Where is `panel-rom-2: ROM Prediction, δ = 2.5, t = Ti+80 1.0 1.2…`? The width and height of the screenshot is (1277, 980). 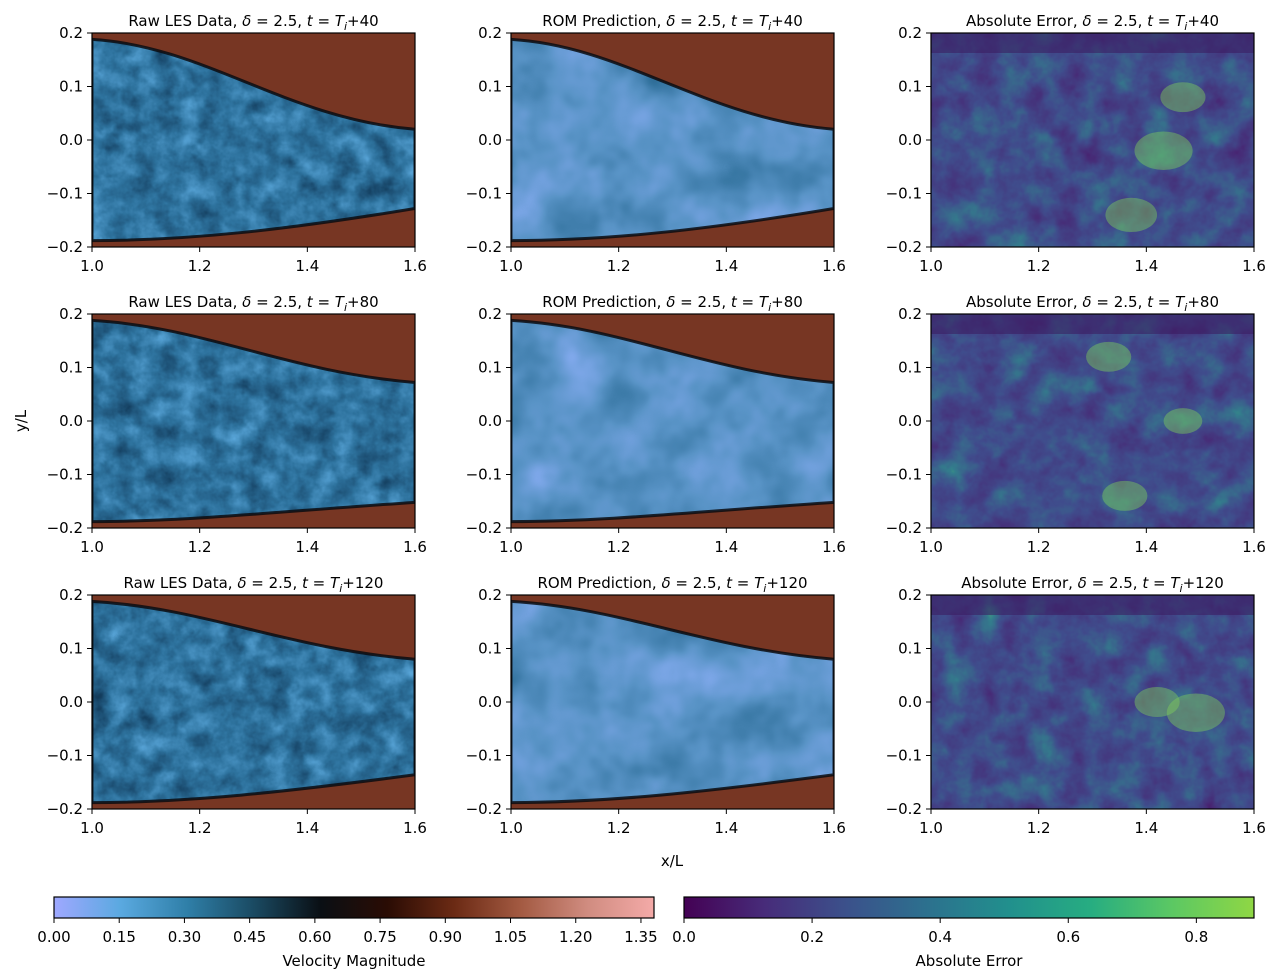
panel-rom-2: ROM Prediction, δ = 2.5, t = Ti+80 1.0 1.2… is located at coordinates (656, 424).